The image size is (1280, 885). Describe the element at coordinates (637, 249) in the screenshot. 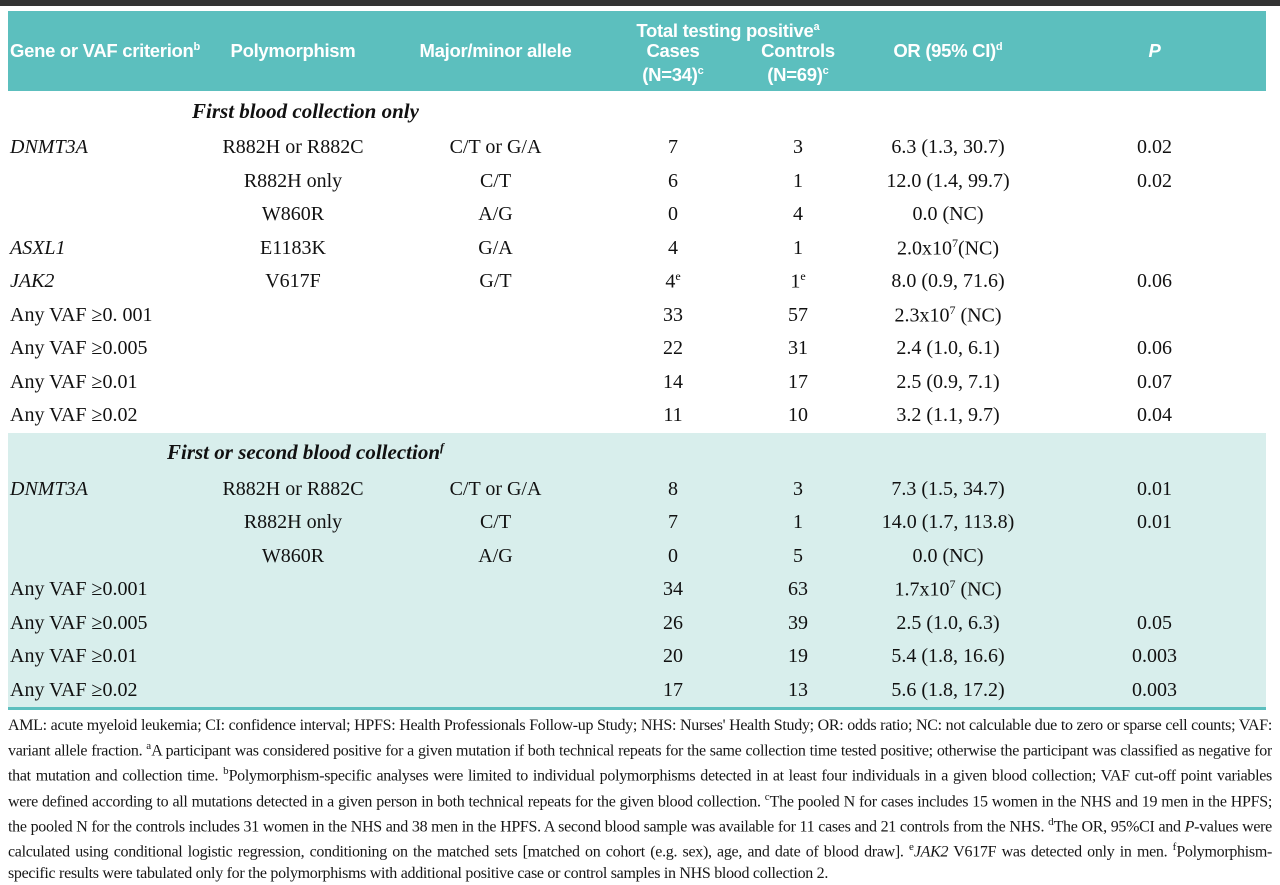

I see `table-row: ASXL1 E1183K G/A 4 1 2.0x107(NC)` at that location.